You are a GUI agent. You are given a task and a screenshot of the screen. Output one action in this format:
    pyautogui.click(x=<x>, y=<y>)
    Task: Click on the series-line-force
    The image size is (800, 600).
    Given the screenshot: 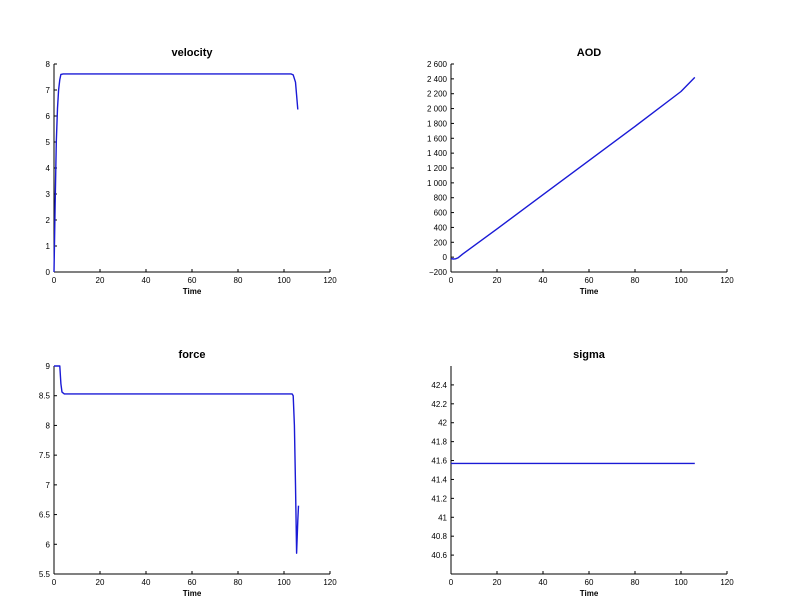 What is the action you would take?
    pyautogui.click(x=177, y=459)
    